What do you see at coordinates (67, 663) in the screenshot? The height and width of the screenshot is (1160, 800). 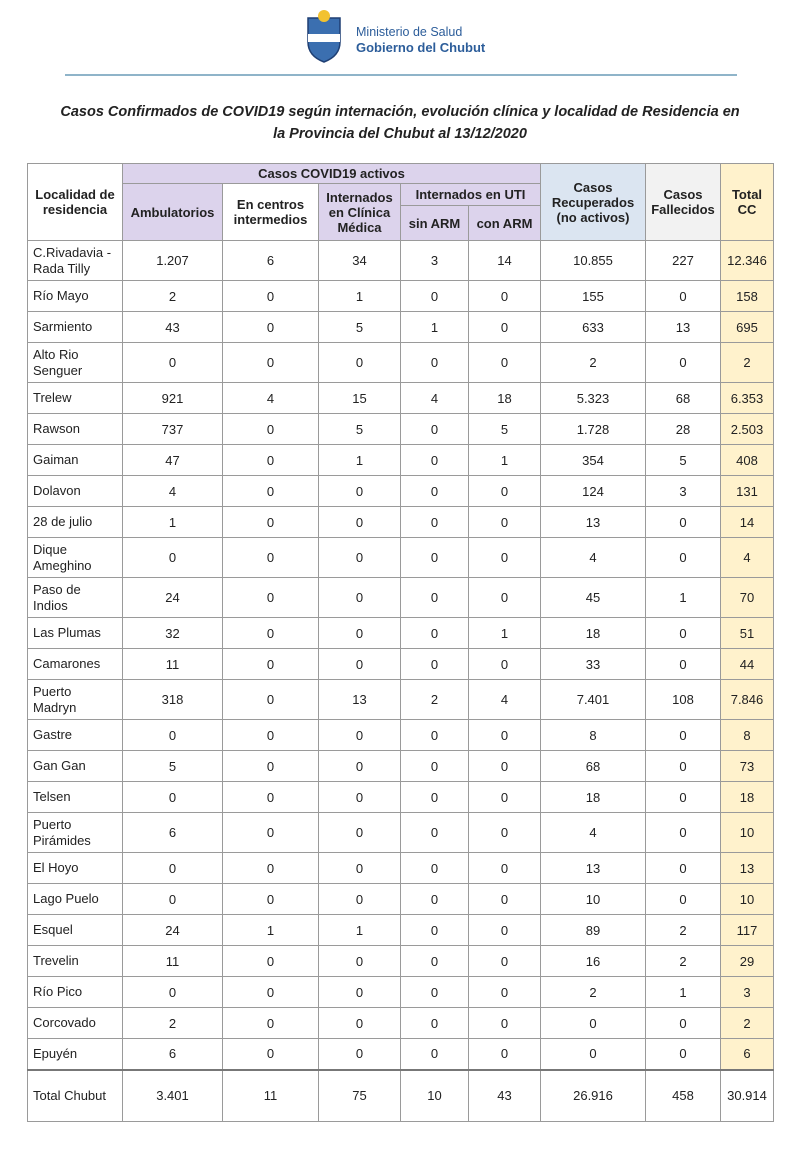 I see `locality-name: Camarones` at bounding box center [67, 663].